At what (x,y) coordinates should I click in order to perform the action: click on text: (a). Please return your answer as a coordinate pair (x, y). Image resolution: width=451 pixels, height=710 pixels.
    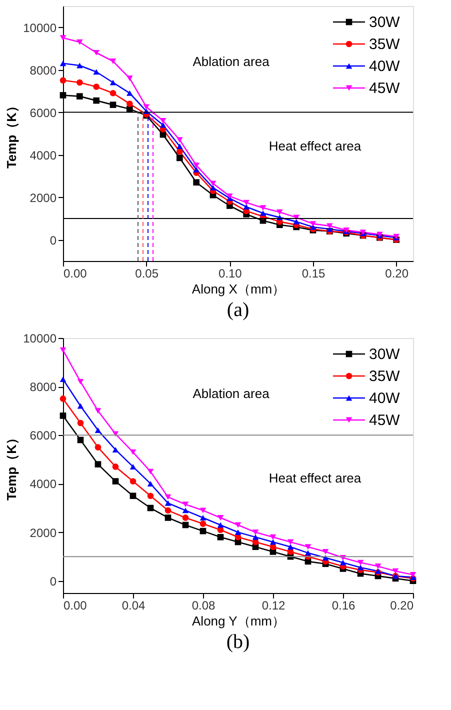
    Looking at the image, I should click on (238, 310).